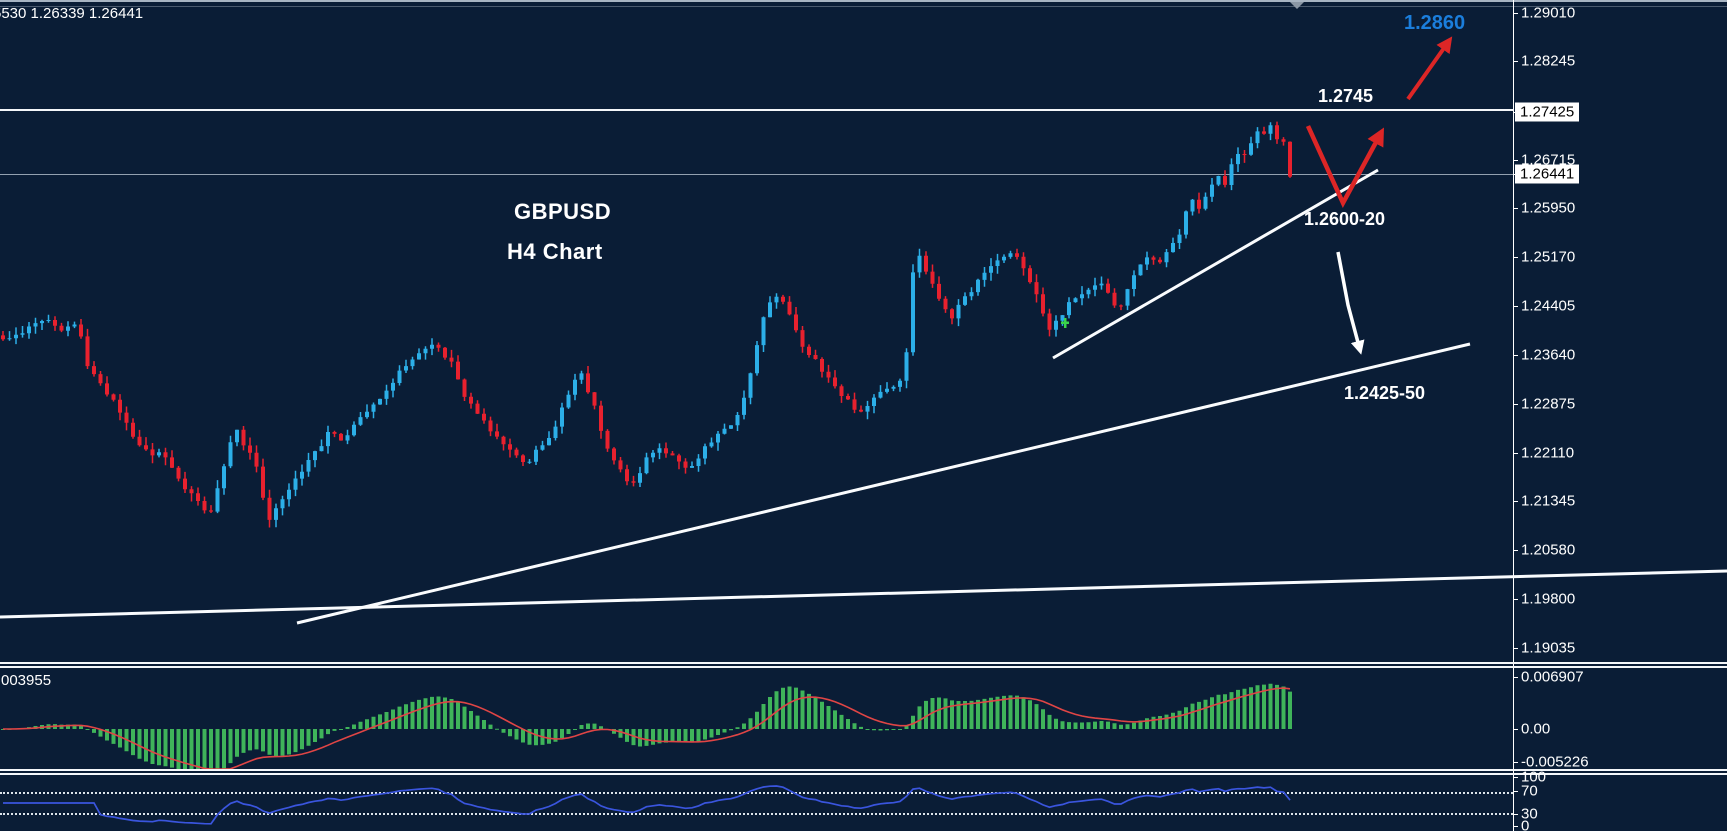  What do you see at coordinates (1346, 96) in the screenshot?
I see `resistance-price-annotation: 1.2745` at bounding box center [1346, 96].